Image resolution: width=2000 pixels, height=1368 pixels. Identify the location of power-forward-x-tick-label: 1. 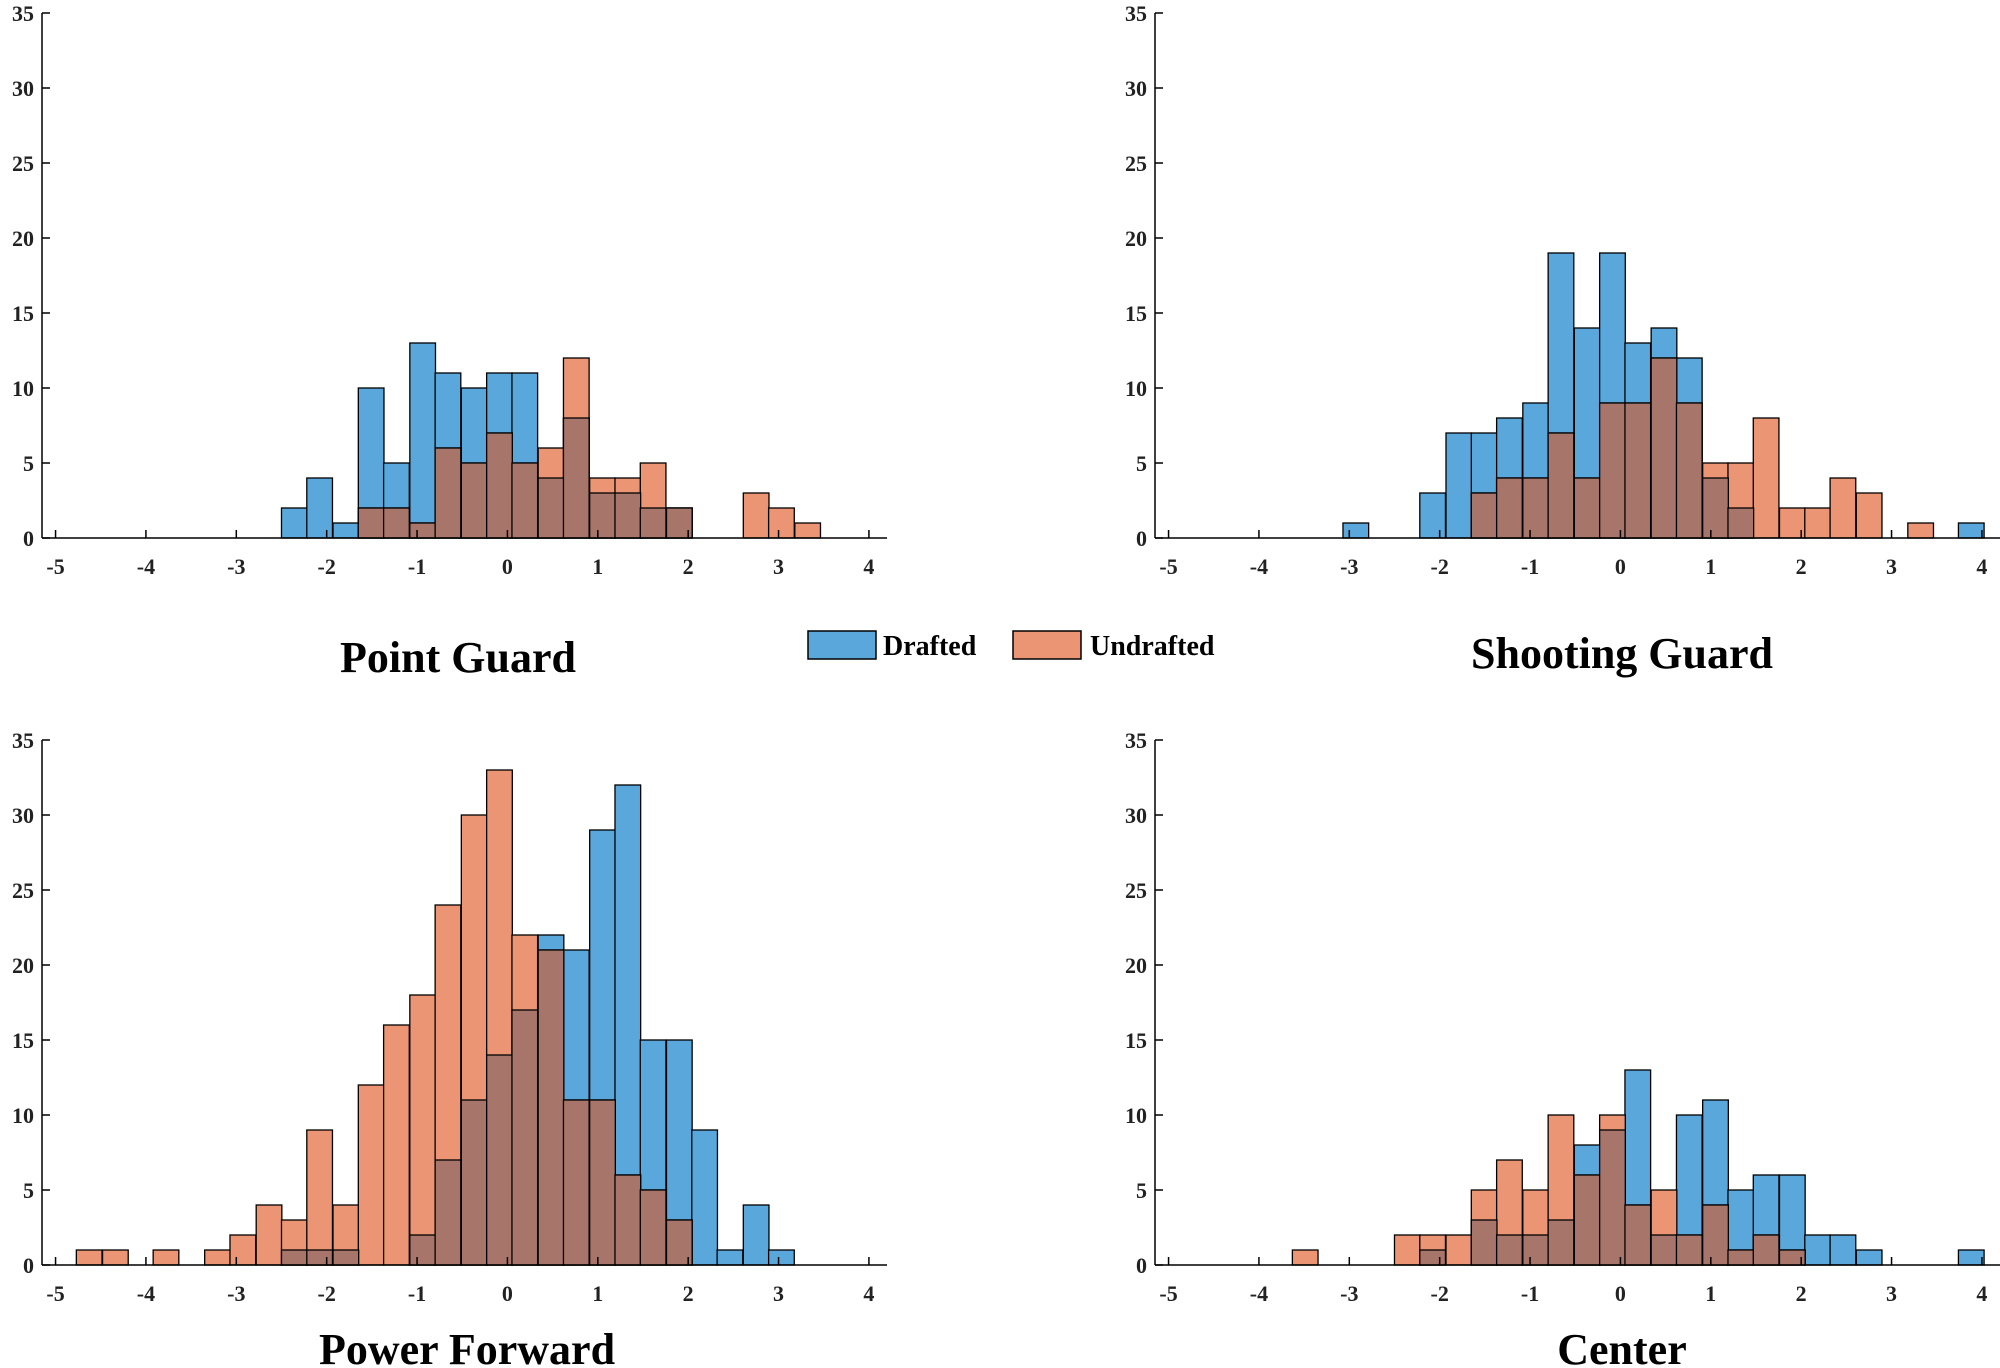
(597, 1293).